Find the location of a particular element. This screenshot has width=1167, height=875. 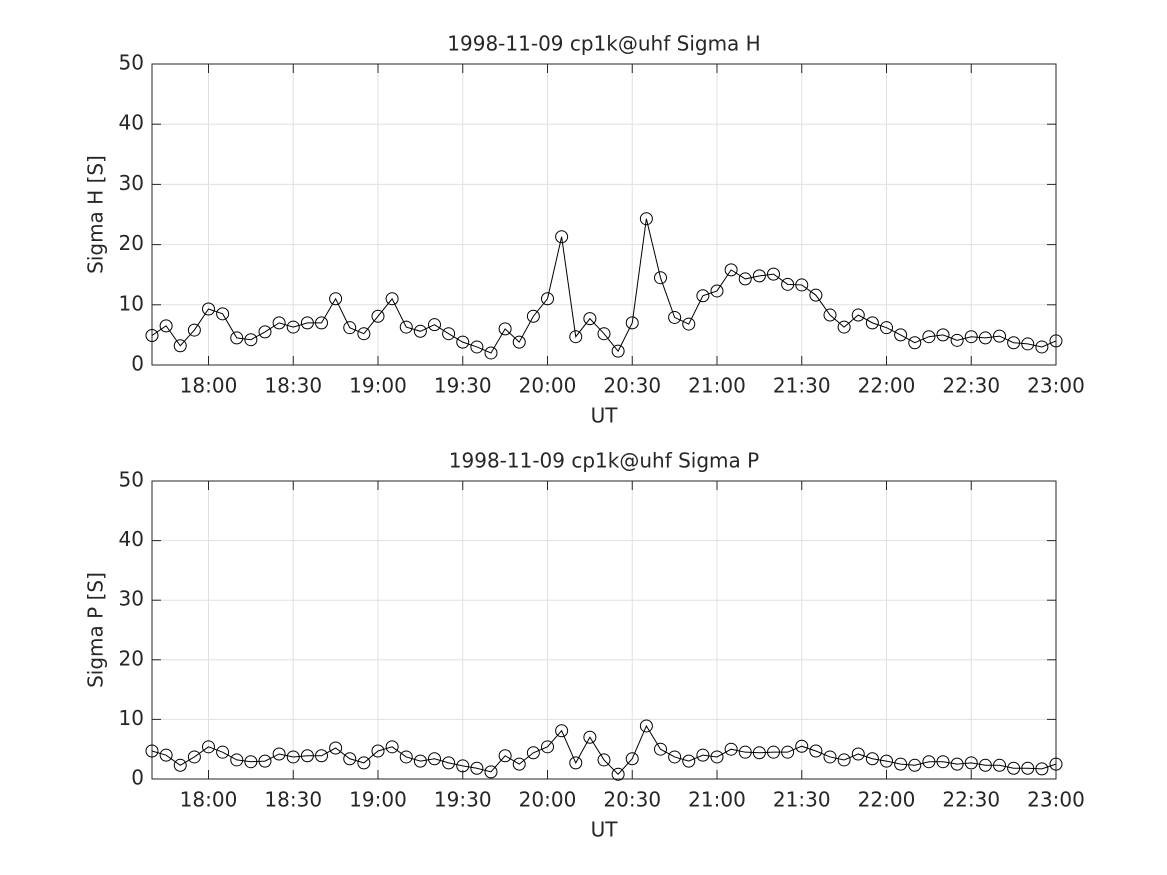

x-tick-label: 20:30 is located at coordinates (632, 800).